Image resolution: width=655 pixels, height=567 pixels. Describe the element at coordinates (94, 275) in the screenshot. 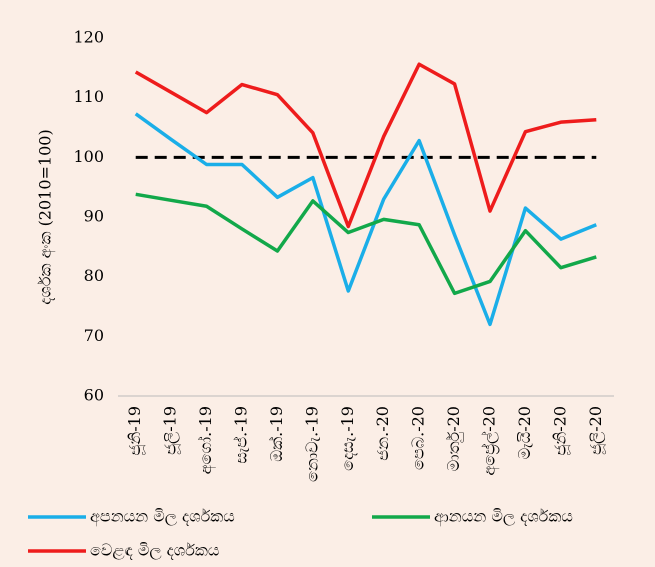

I see `y-tick-label: 80` at that location.